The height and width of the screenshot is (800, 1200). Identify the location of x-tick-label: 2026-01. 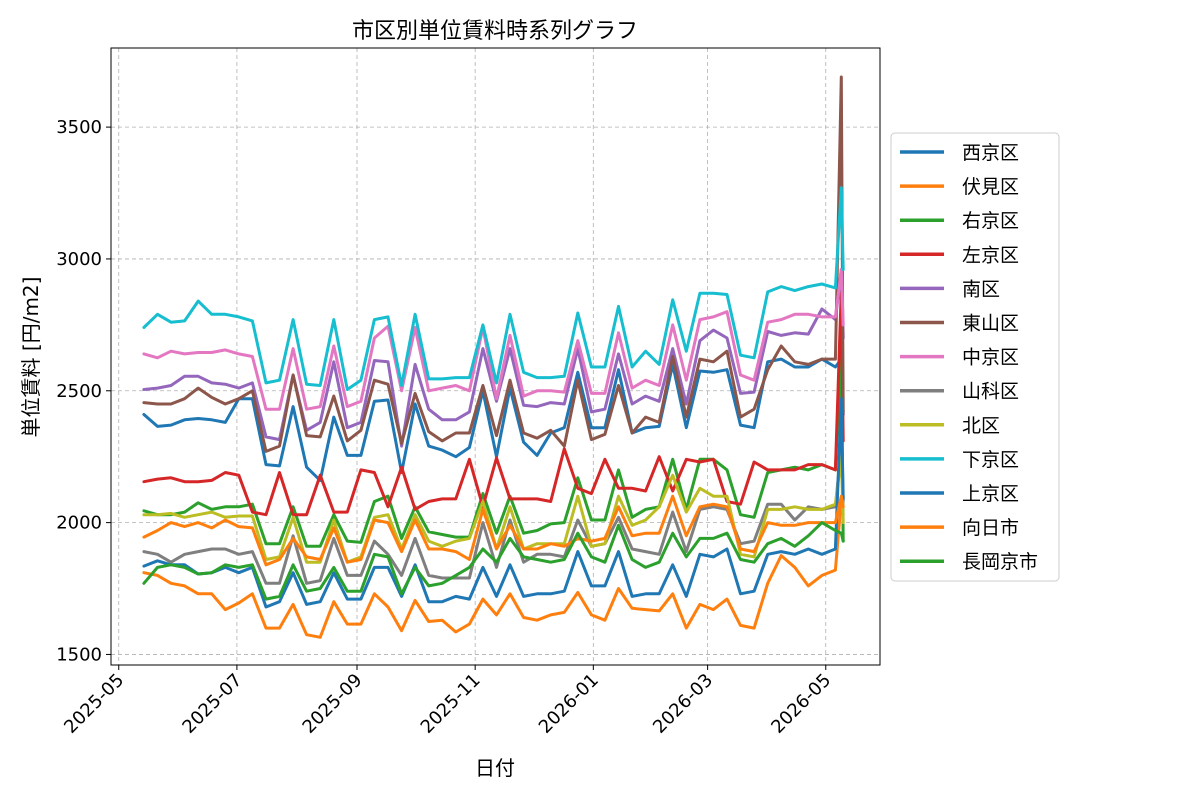
(569, 704).